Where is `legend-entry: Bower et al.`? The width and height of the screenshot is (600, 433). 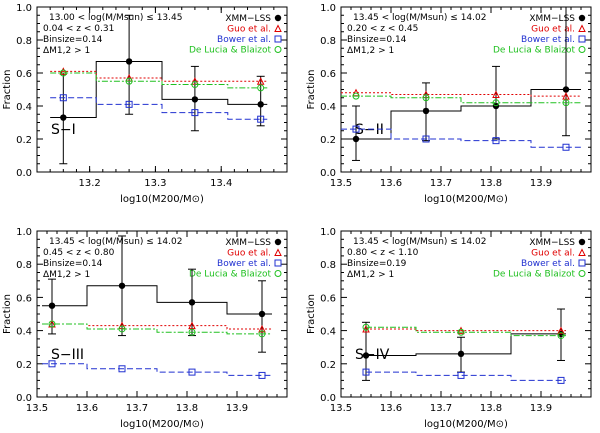 legend-entry: Bower et al. is located at coordinates (548, 40).